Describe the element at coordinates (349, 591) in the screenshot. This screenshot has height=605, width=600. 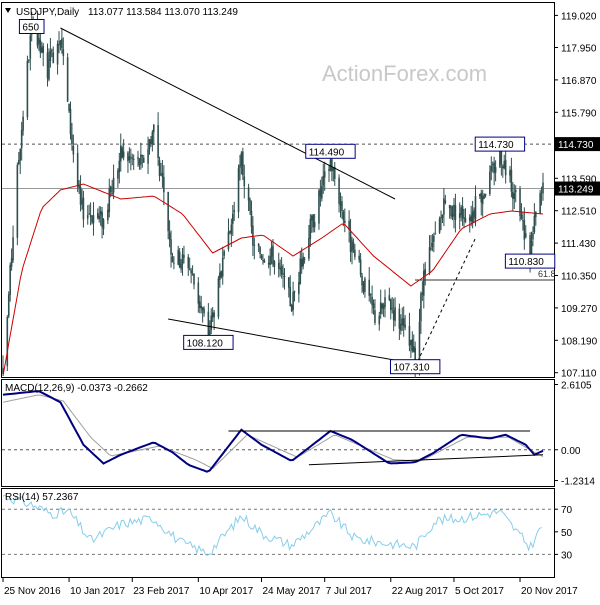
I see `x-axis-tick-label: 7 Jul 2017` at that location.